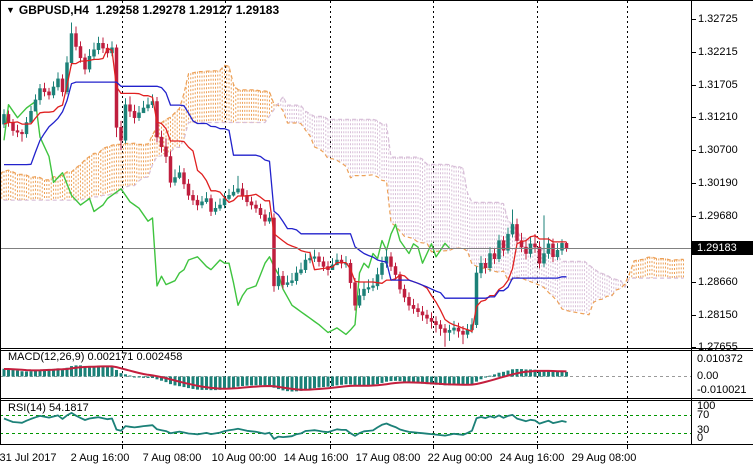 The image size is (753, 470). What do you see at coordinates (604, 458) in the screenshot?
I see `time-axis-label: 29 Aug 08:00` at bounding box center [604, 458].